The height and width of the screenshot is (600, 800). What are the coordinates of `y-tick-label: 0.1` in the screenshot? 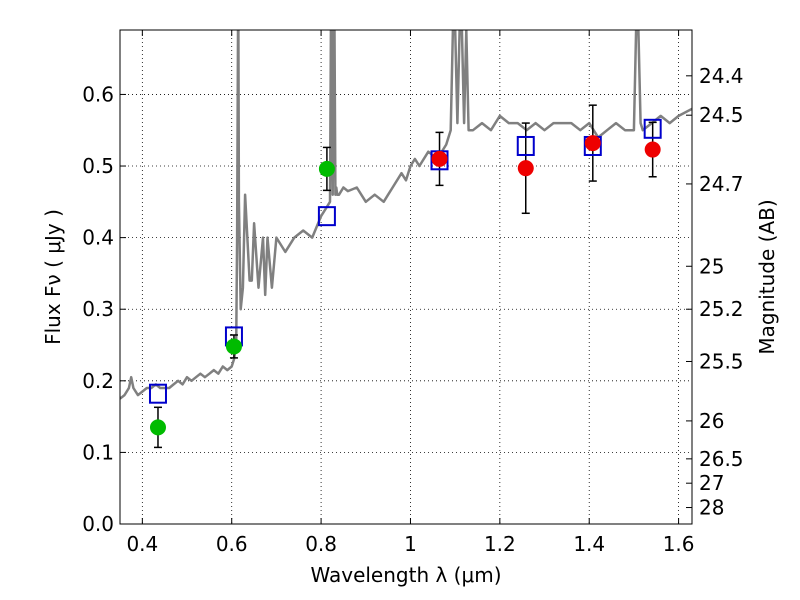 It's located at (98, 452).